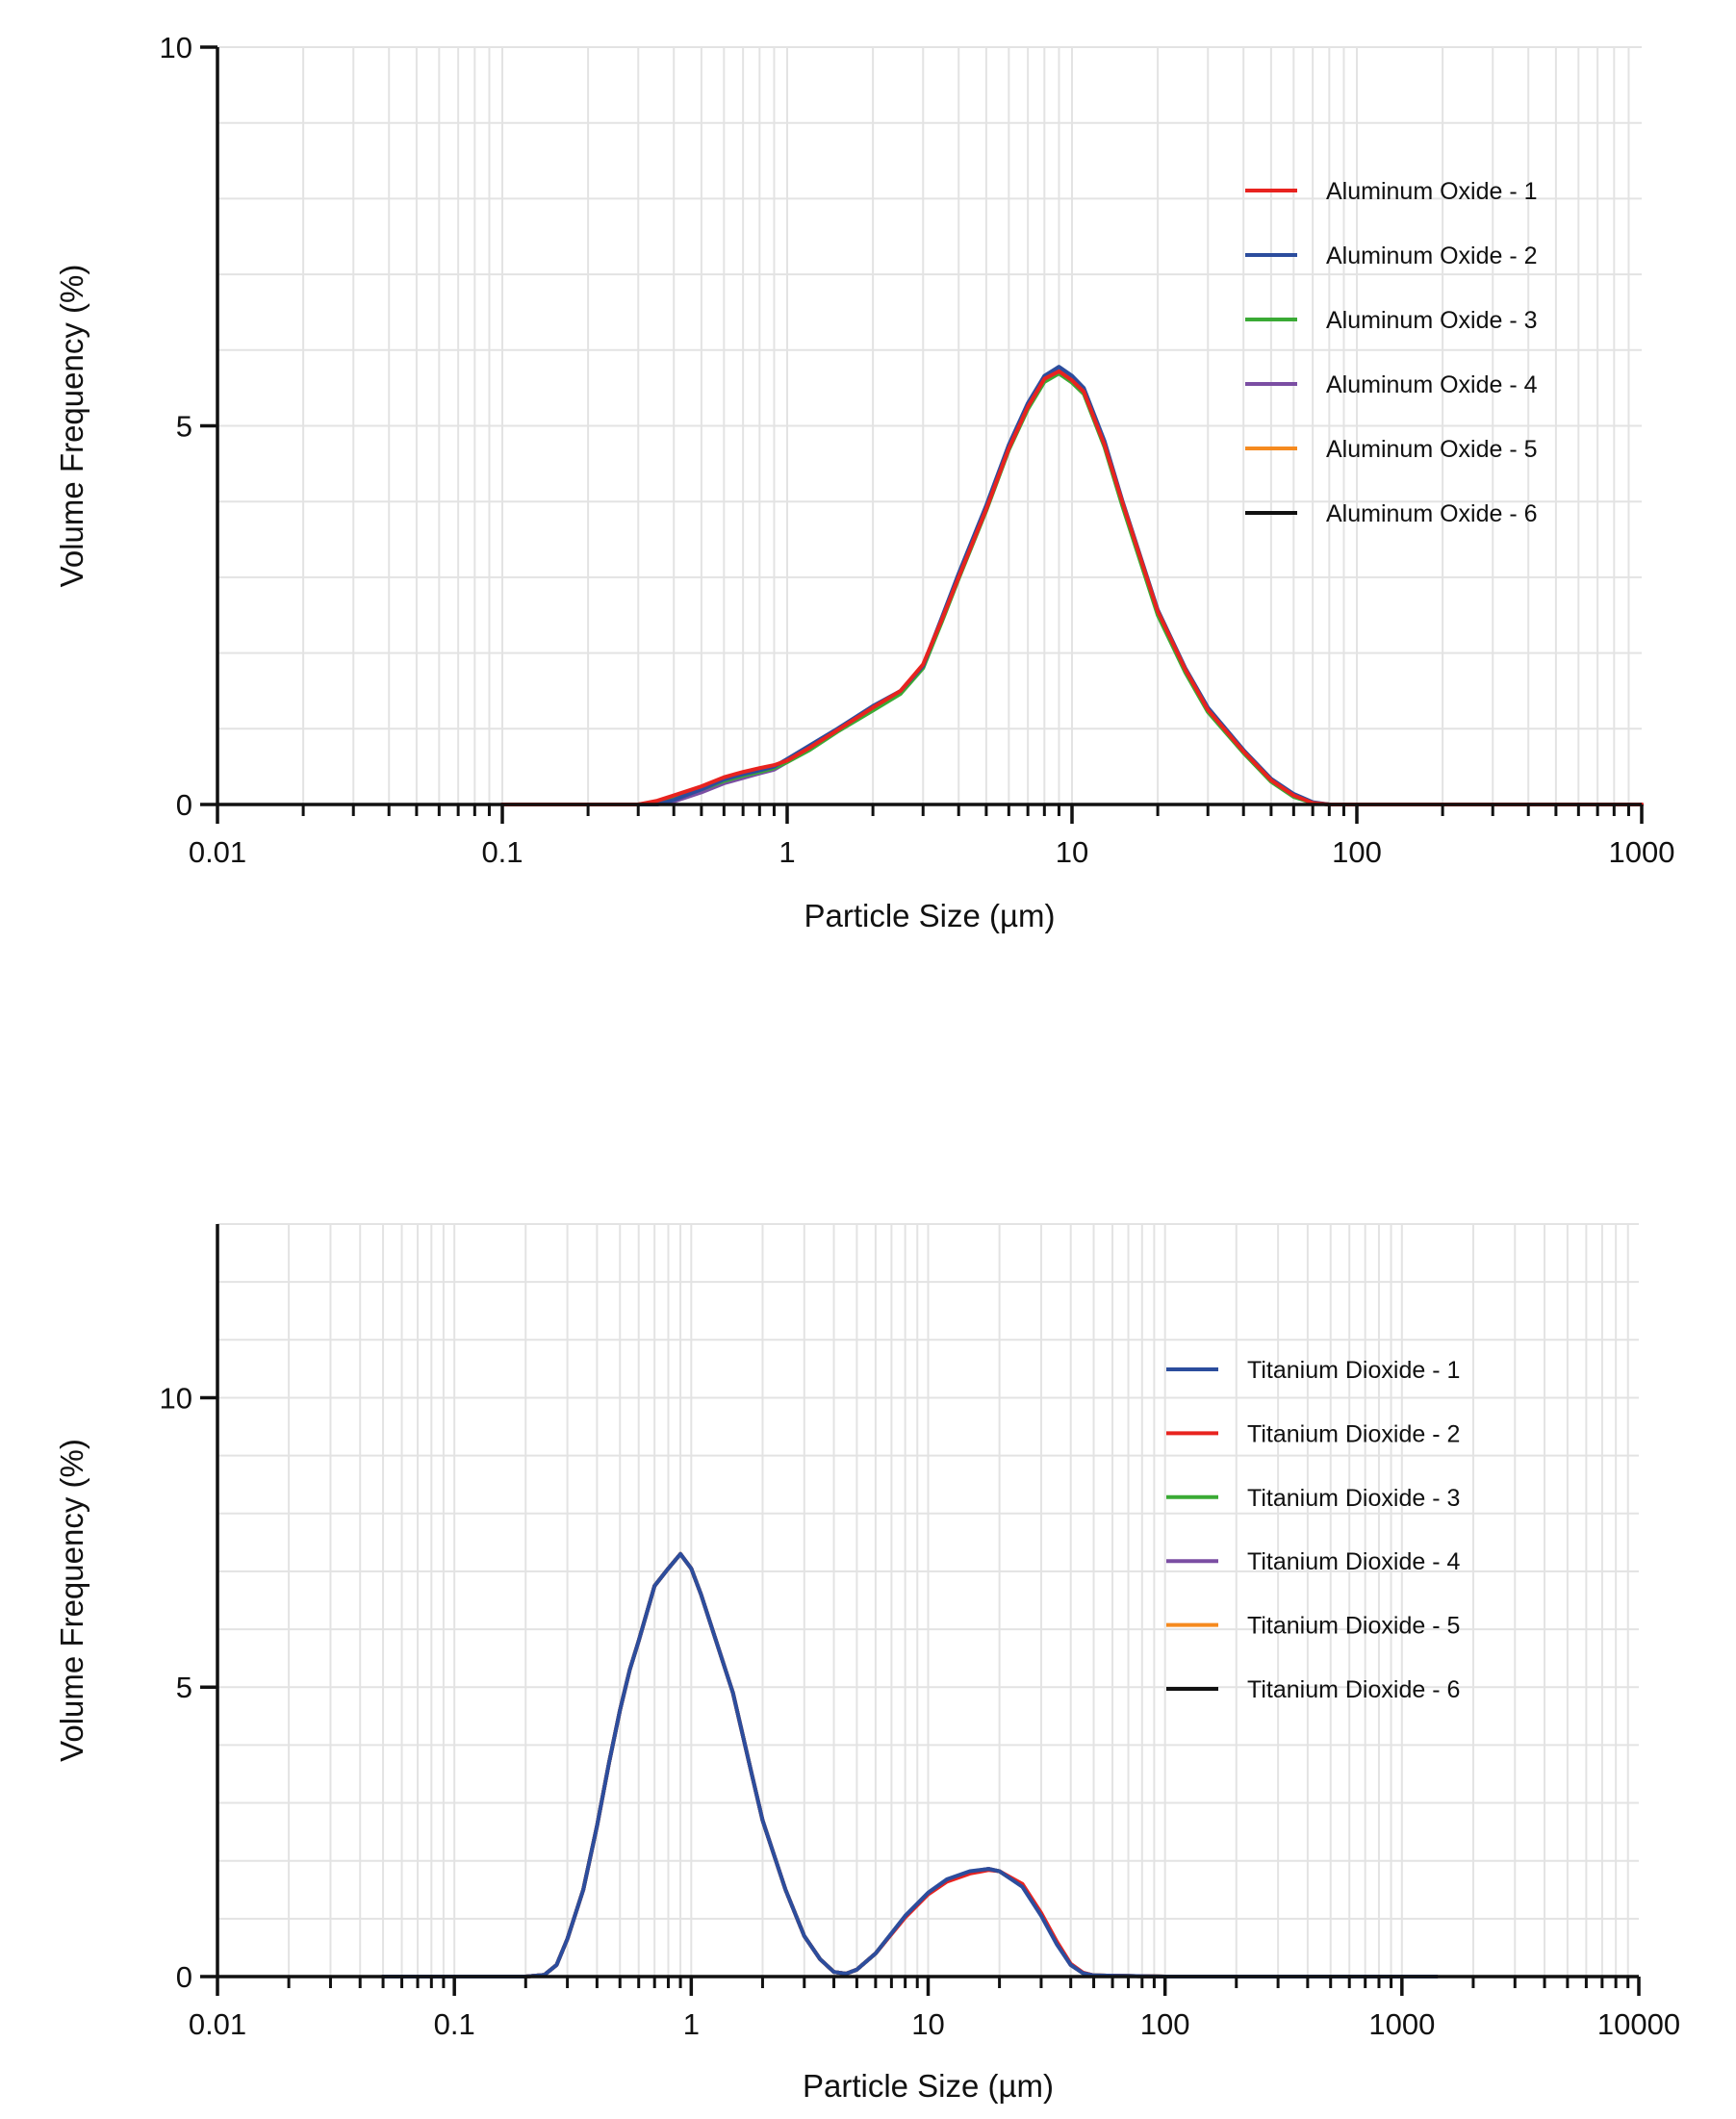 The image size is (1736, 2119). Describe the element at coordinates (1353, 1433) in the screenshot. I see `legend-label: Titanium Dioxide - 2` at that location.